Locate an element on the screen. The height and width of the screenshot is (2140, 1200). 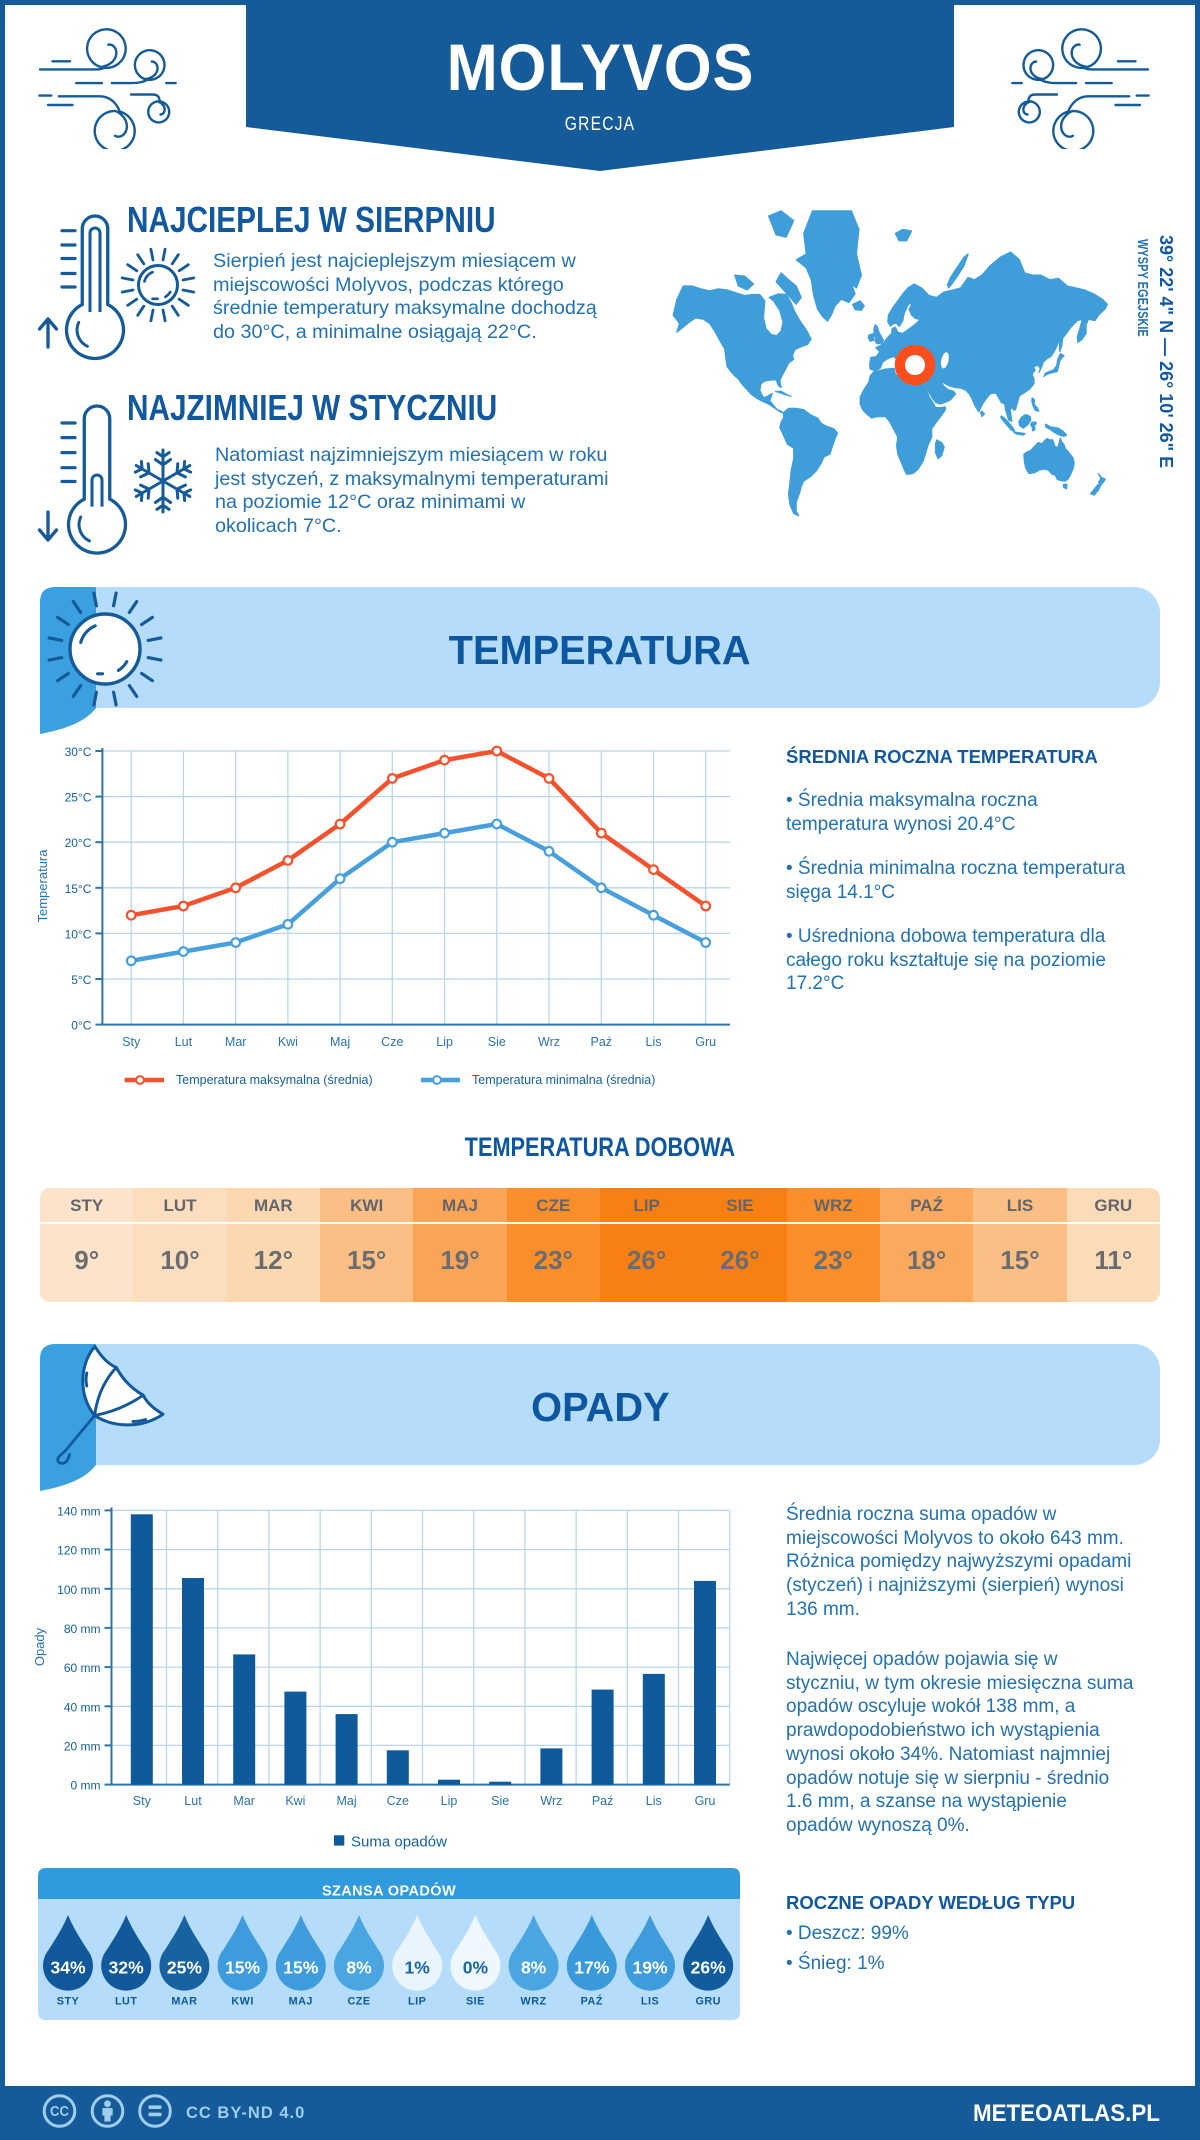
svg-text: 0 mm is located at coordinates (86, 1786).